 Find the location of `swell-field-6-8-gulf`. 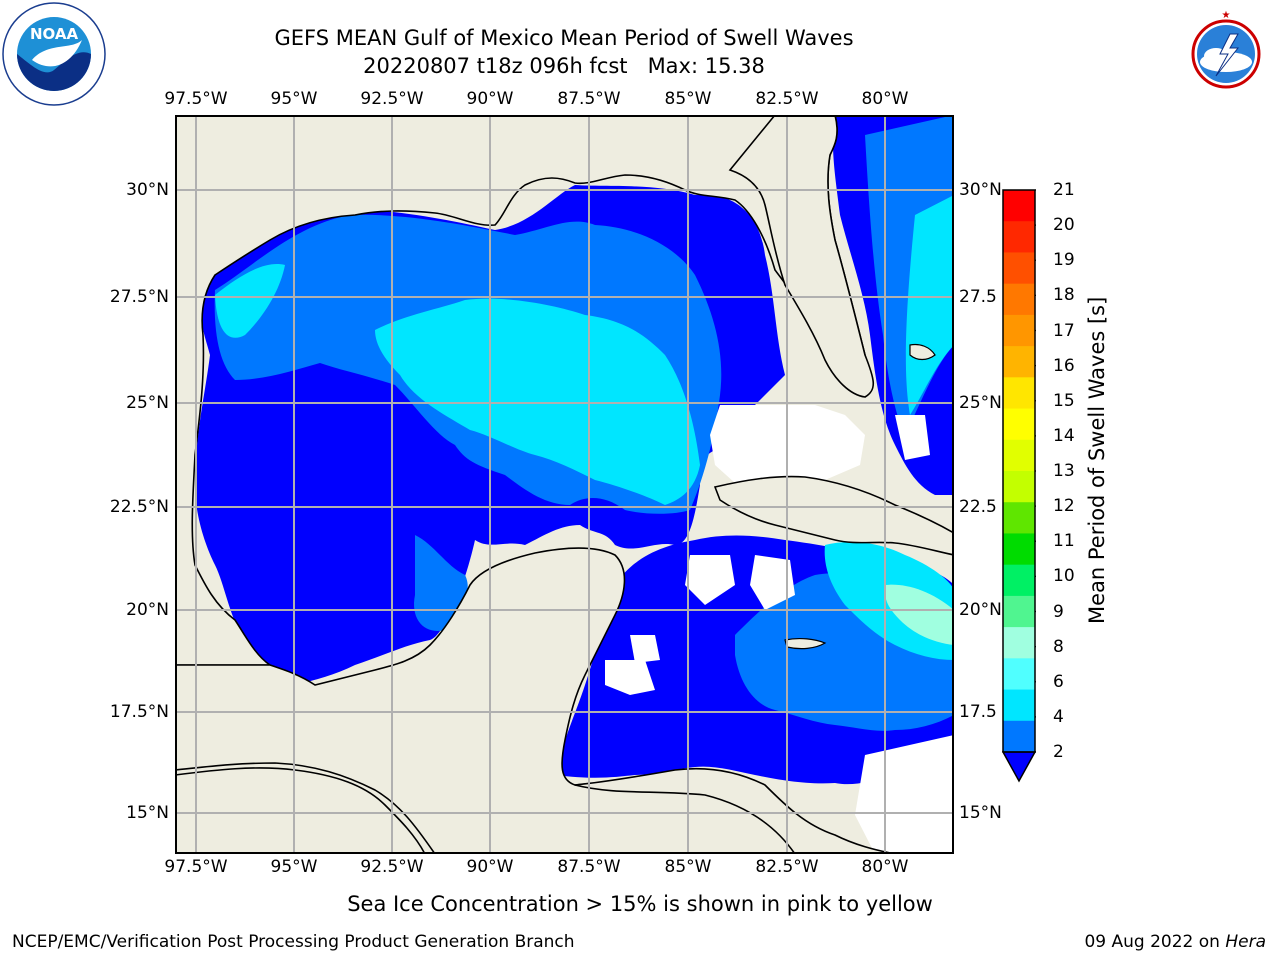

swell-field-6-8-gulf is located at coordinates (537, 401).